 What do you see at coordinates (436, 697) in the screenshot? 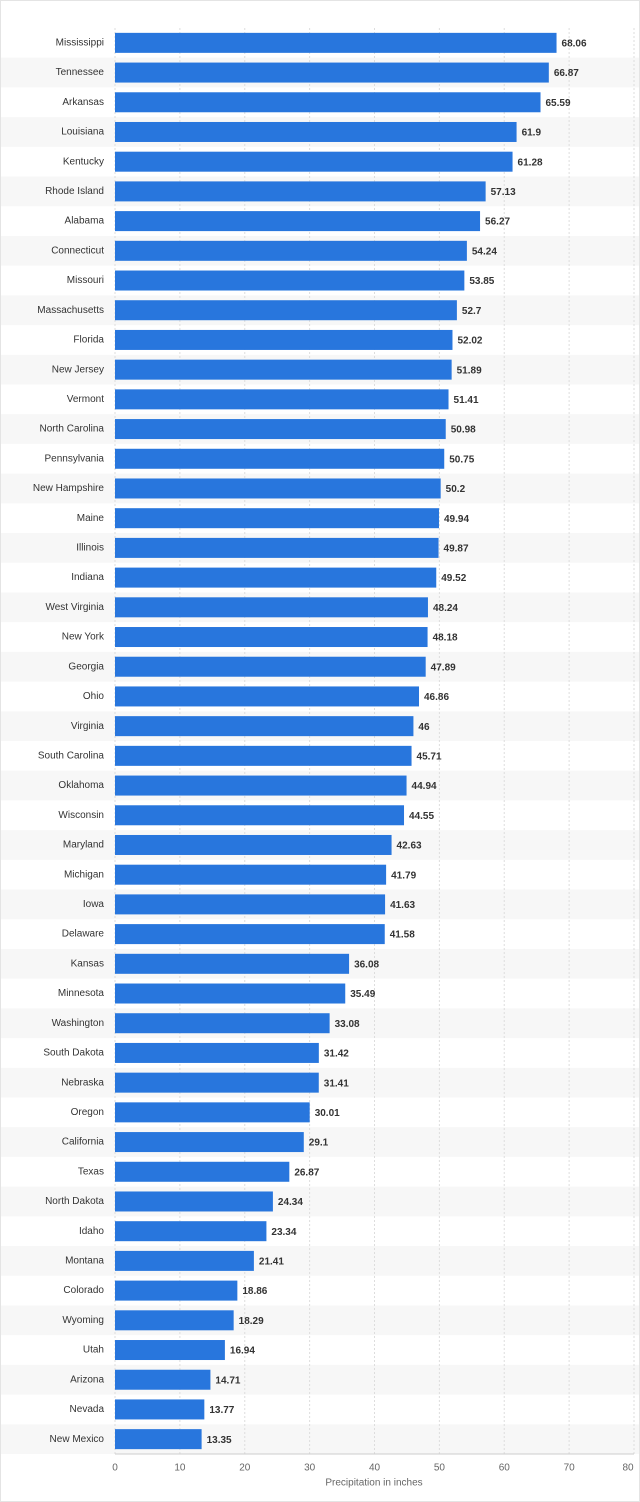
I see `value-label: 46.86` at bounding box center [436, 697].